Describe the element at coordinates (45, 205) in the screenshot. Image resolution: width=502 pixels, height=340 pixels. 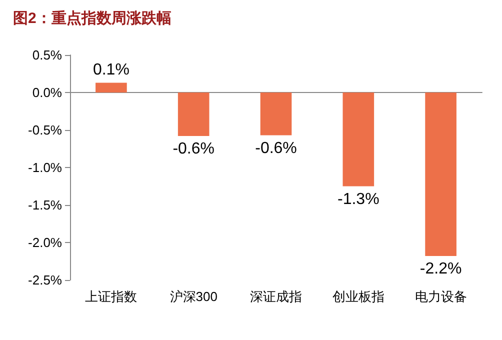
I see `y-tick-label: -1.5%` at that location.